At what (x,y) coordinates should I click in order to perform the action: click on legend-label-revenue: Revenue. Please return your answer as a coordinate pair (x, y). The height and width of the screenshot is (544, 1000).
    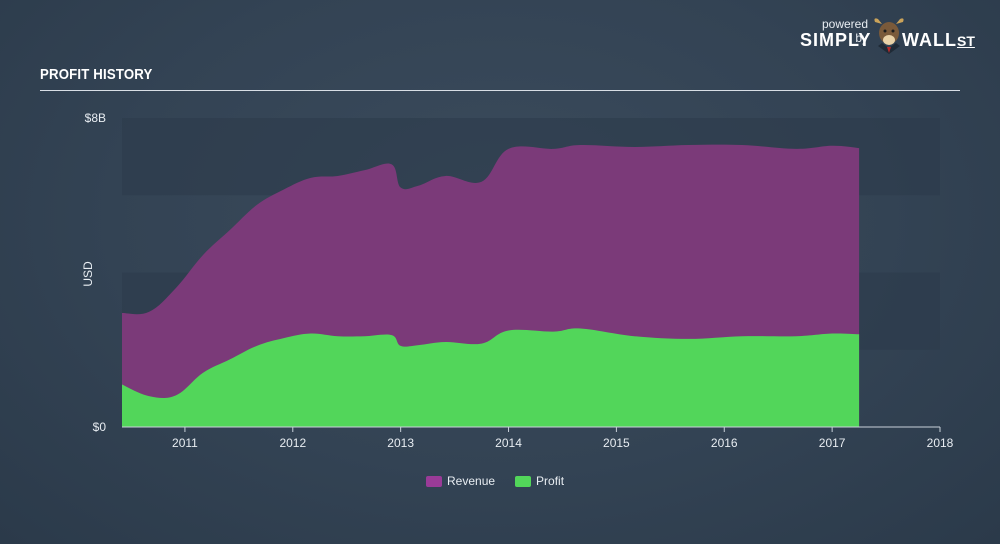
    Looking at the image, I should click on (471, 481).